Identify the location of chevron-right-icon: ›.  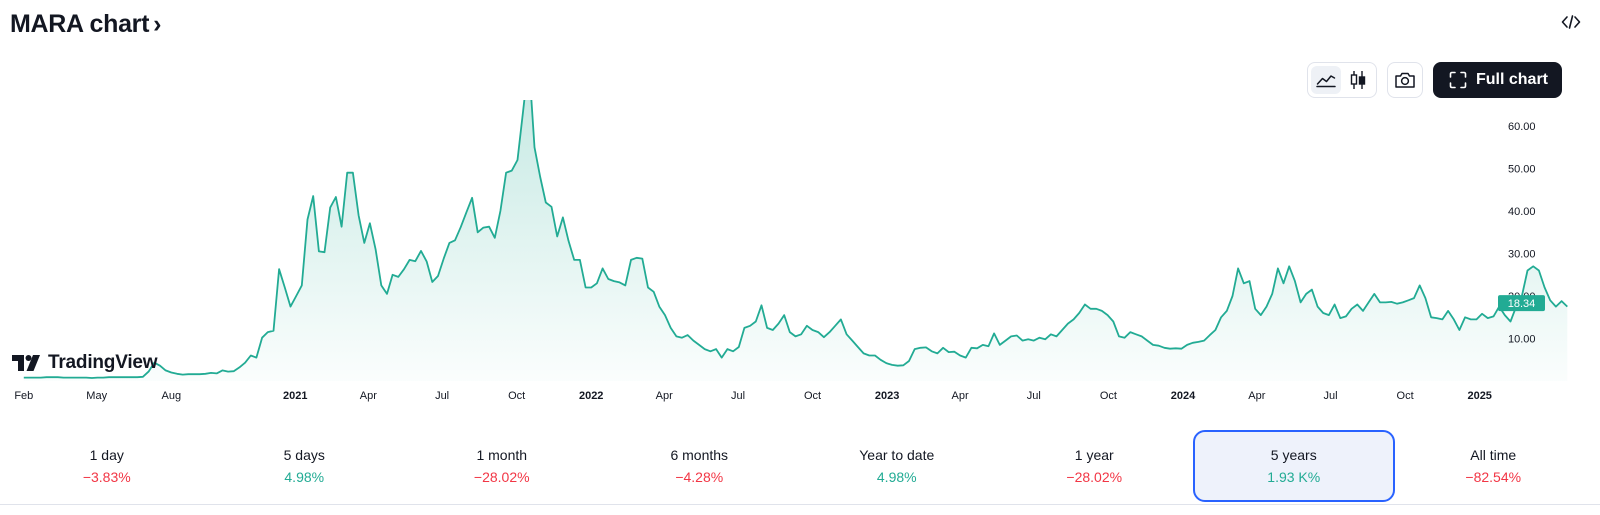
(157, 23).